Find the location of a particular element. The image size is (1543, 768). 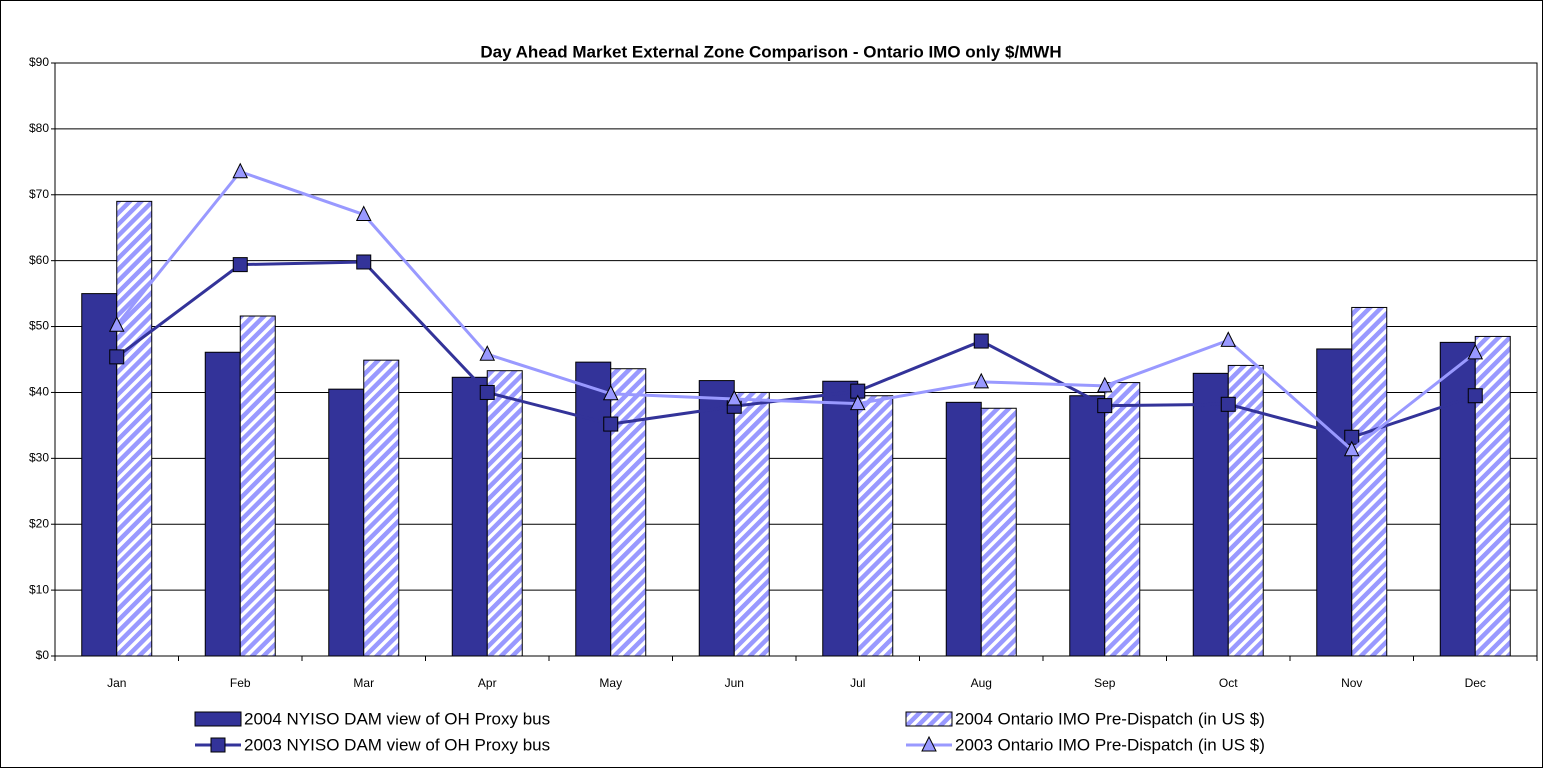

y-tick-label: $20 is located at coordinates (39, 523).